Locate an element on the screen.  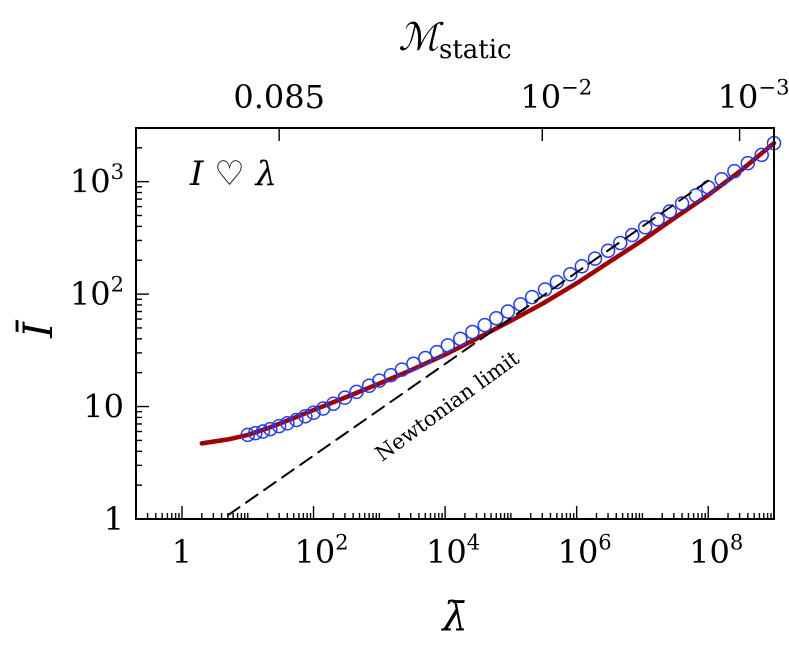
x-tick-label: 10⁴ is located at coordinates (453, 550).